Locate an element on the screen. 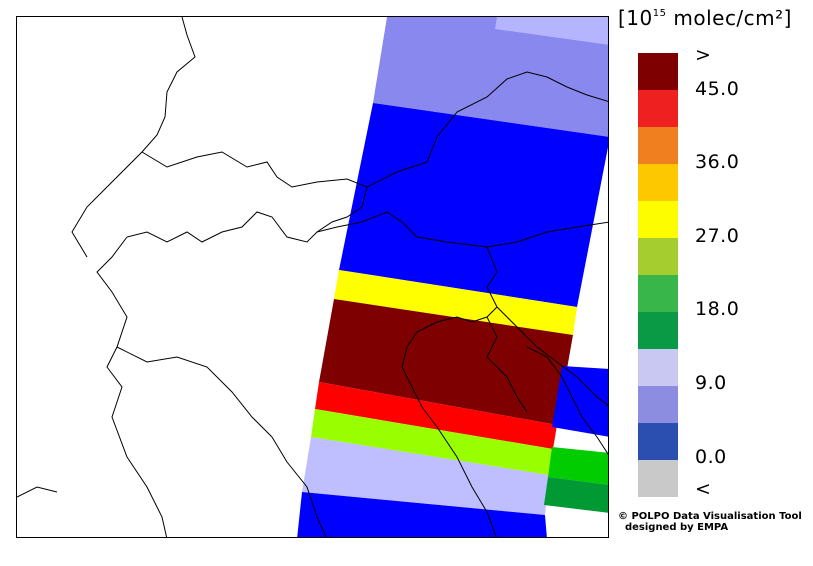 The image size is (813, 566). coastline-italy-adriatic is located at coordinates (449, 426).